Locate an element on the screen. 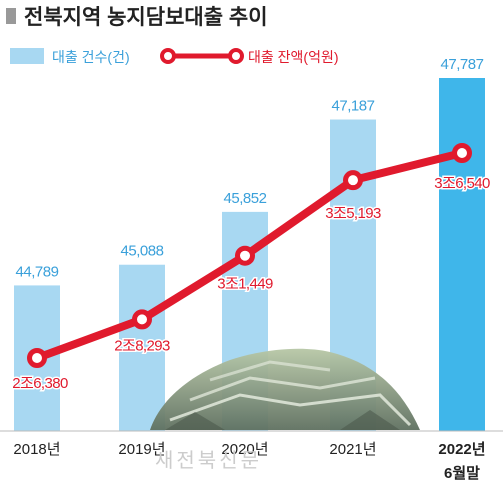 This screenshot has width=503, height=491. legend-line-marker-right is located at coordinates (236, 56).